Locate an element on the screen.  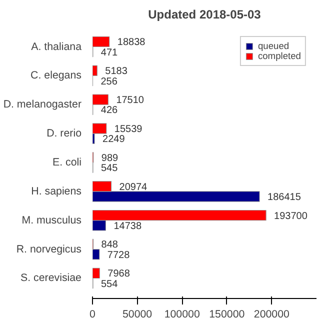
data-label: 7728 is located at coordinates (118, 255).